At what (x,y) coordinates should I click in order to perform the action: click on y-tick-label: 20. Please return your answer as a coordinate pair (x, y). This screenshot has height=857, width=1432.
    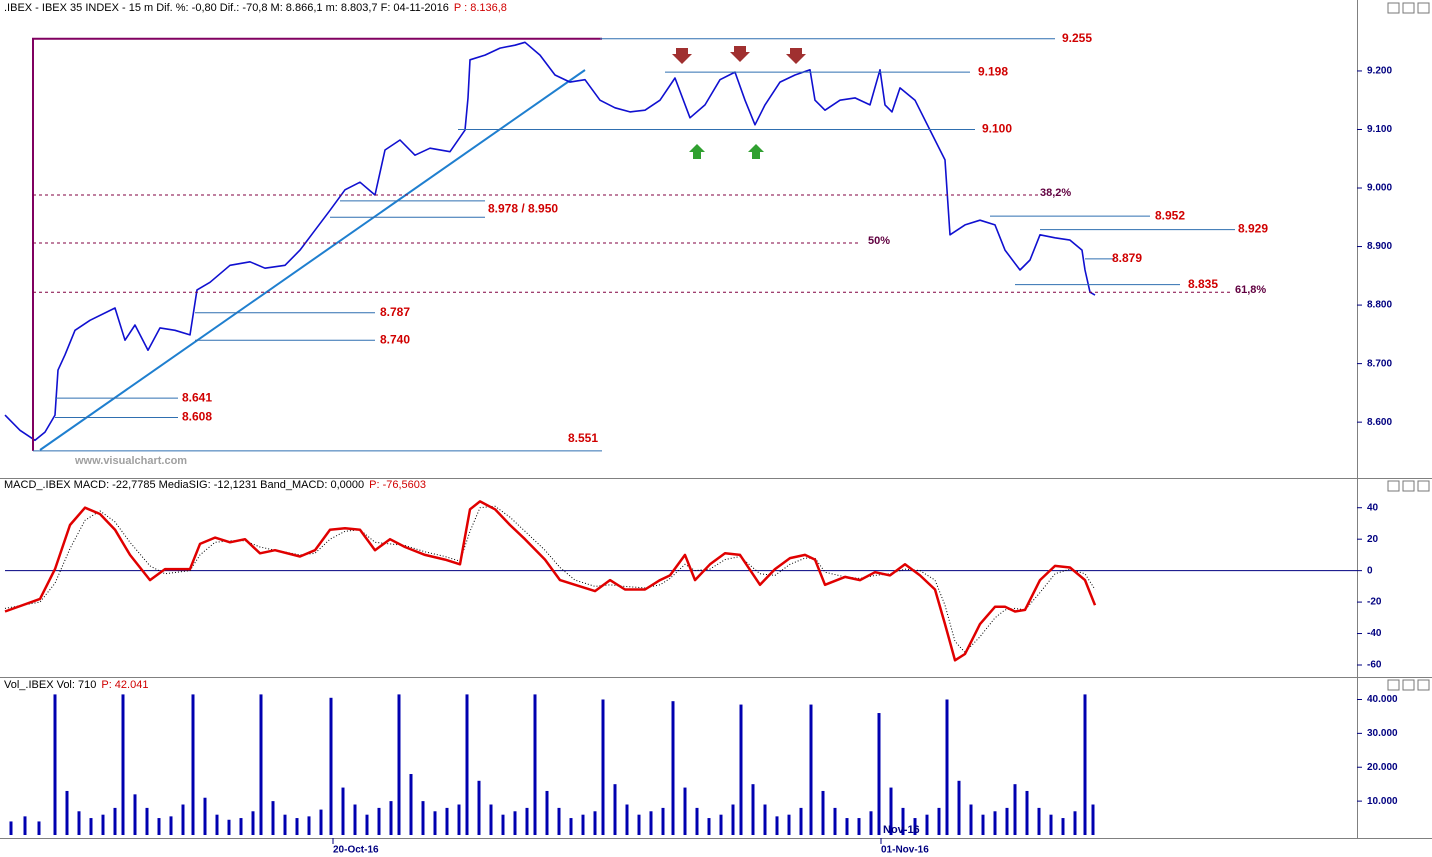
    Looking at the image, I should click on (1373, 539).